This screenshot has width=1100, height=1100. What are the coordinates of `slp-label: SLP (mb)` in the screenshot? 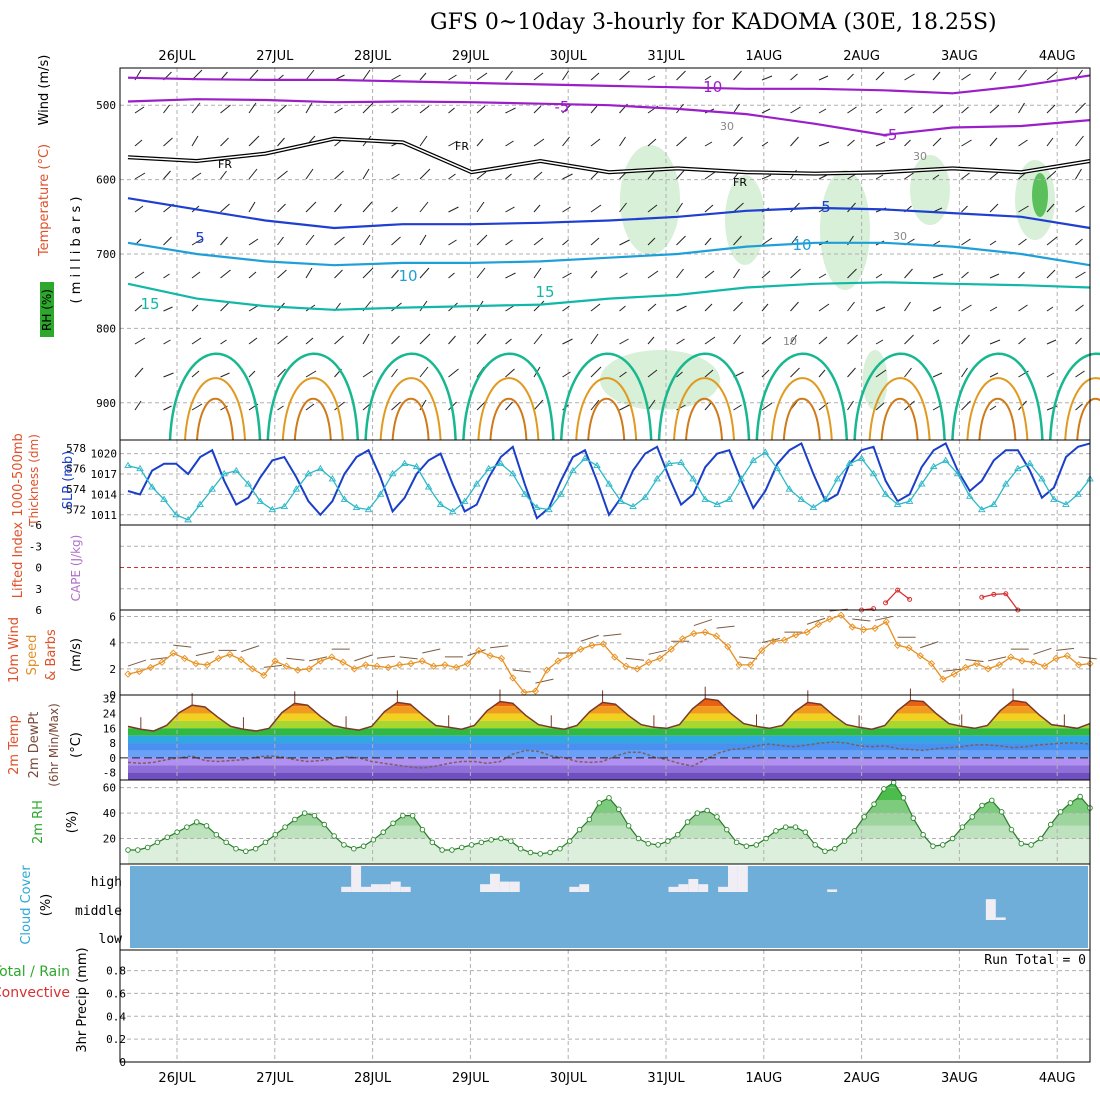 It's located at (68, 480).